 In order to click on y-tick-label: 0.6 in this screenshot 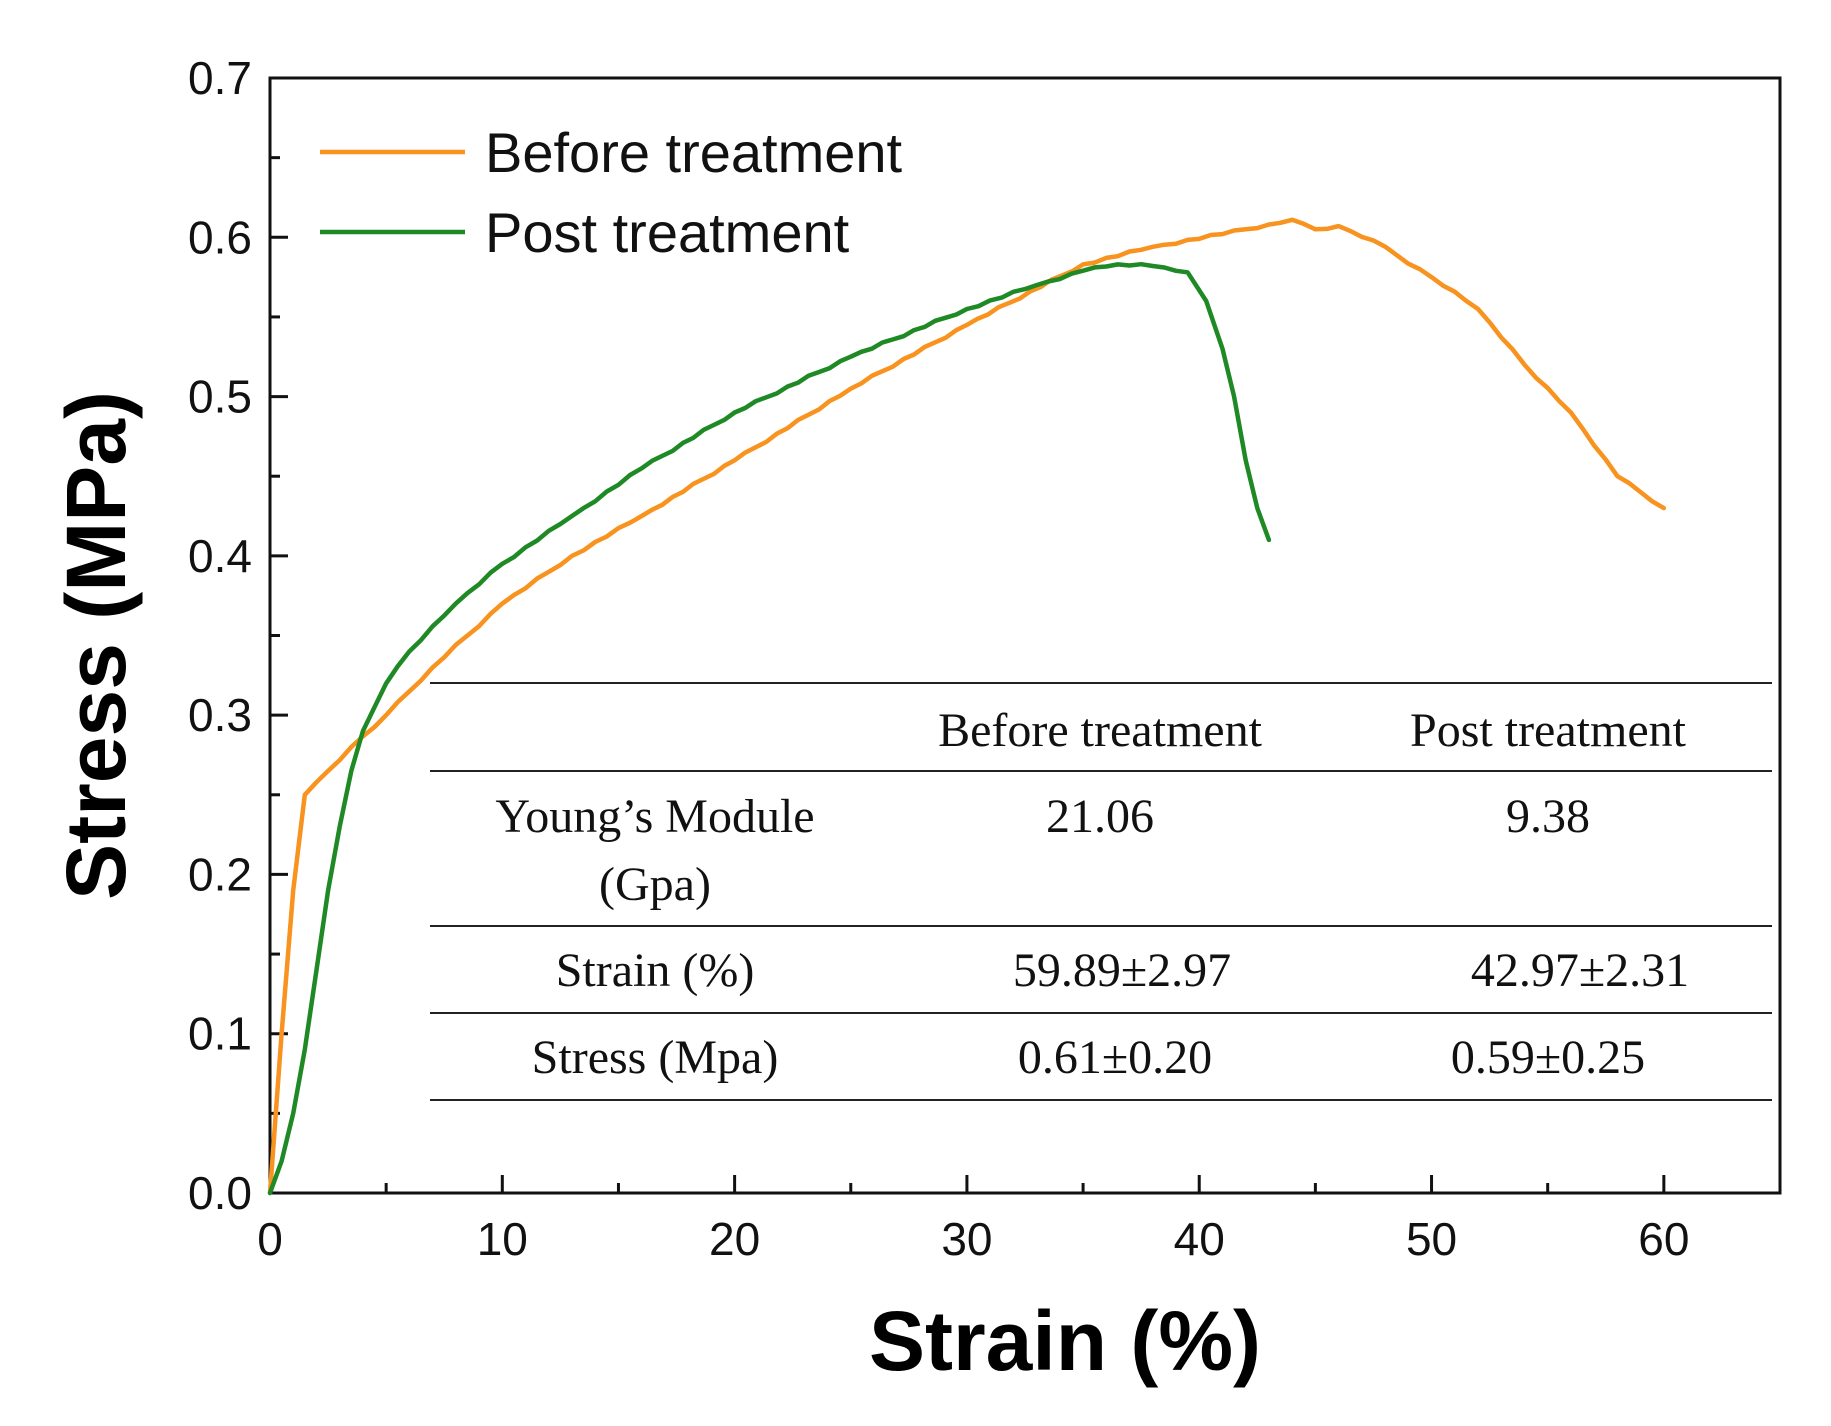, I will do `click(220, 237)`.